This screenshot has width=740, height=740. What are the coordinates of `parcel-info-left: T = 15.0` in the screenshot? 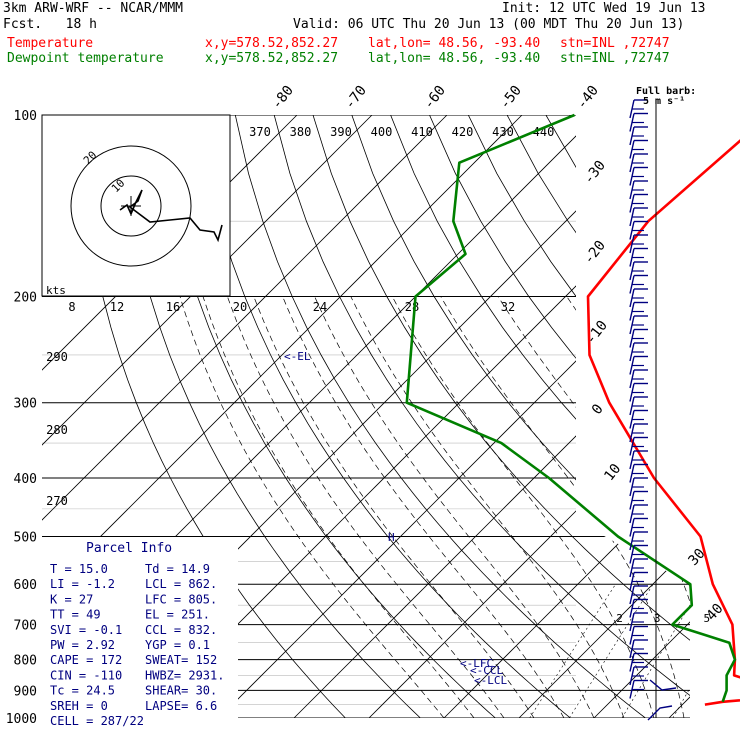 It's located at (79, 569).